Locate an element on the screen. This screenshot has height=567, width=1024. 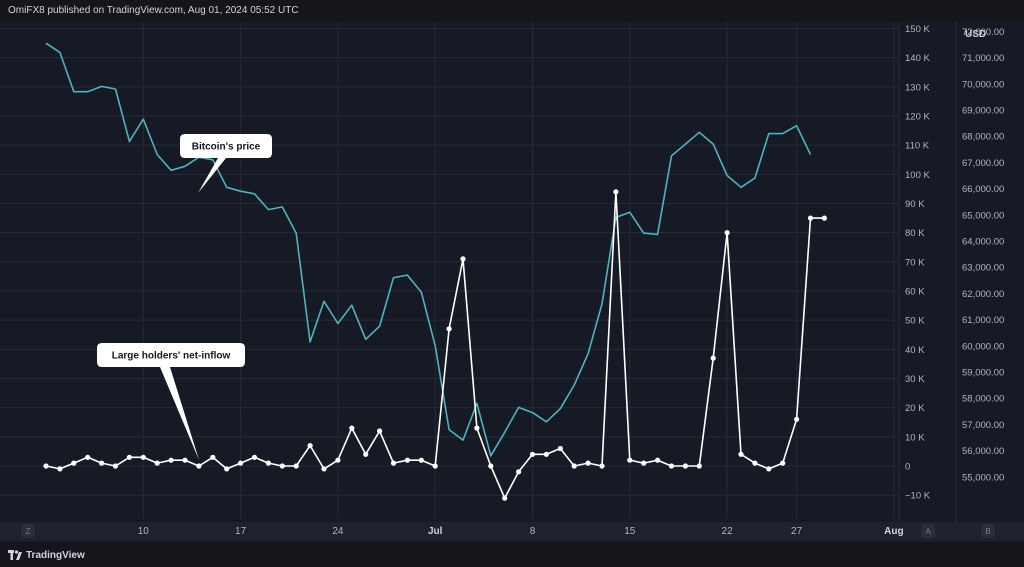
time-axis-right-marker-a is located at coordinates (928, 531).